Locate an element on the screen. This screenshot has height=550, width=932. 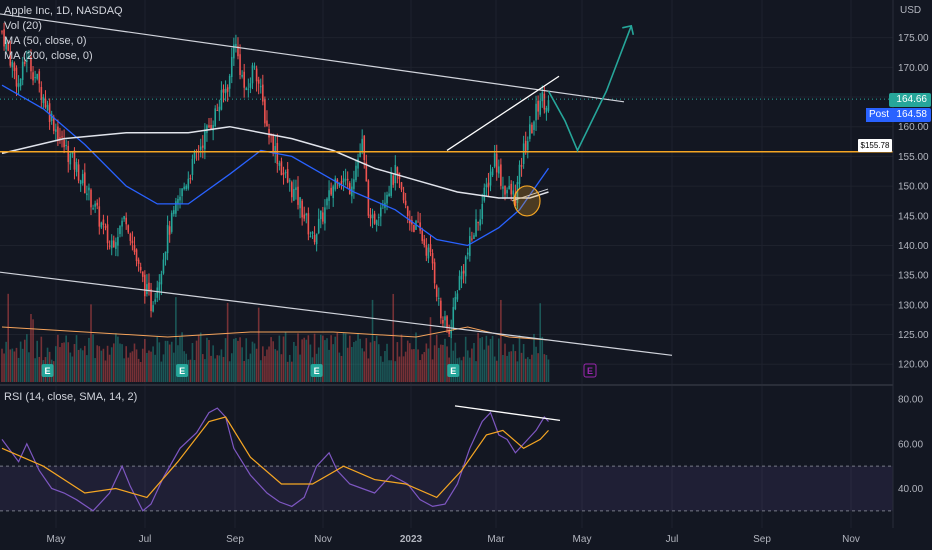
time-tick-label: Sep is located at coordinates (762, 539).